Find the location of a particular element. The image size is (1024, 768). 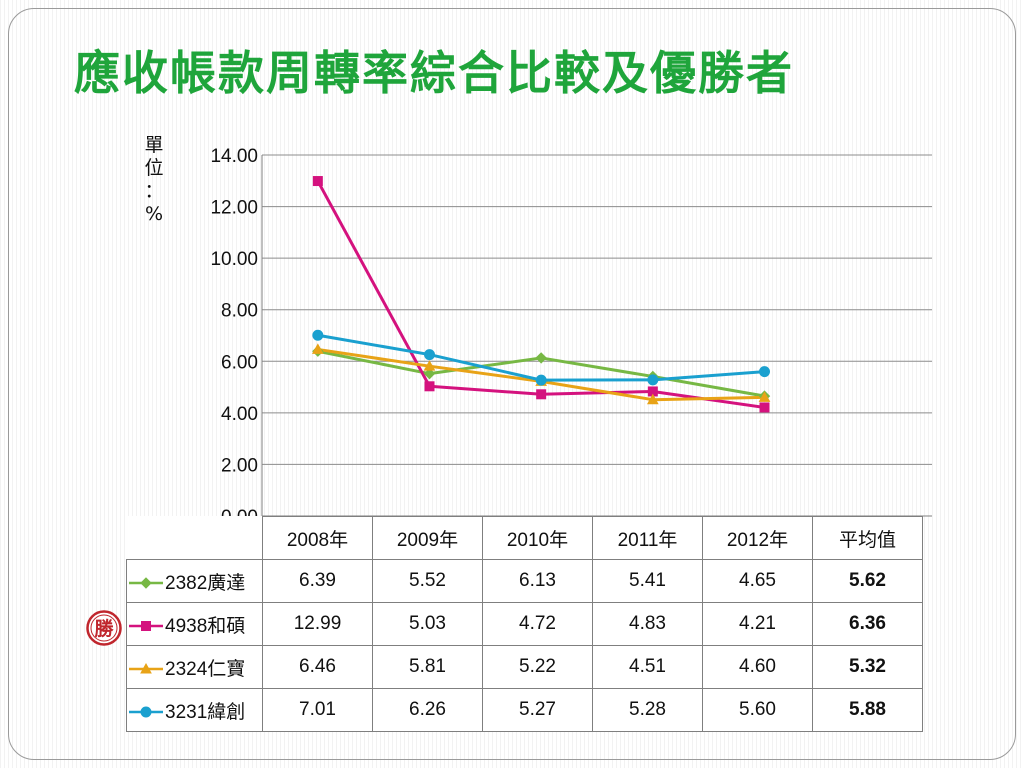

y-tick-label: 2.00 is located at coordinates (239, 465).